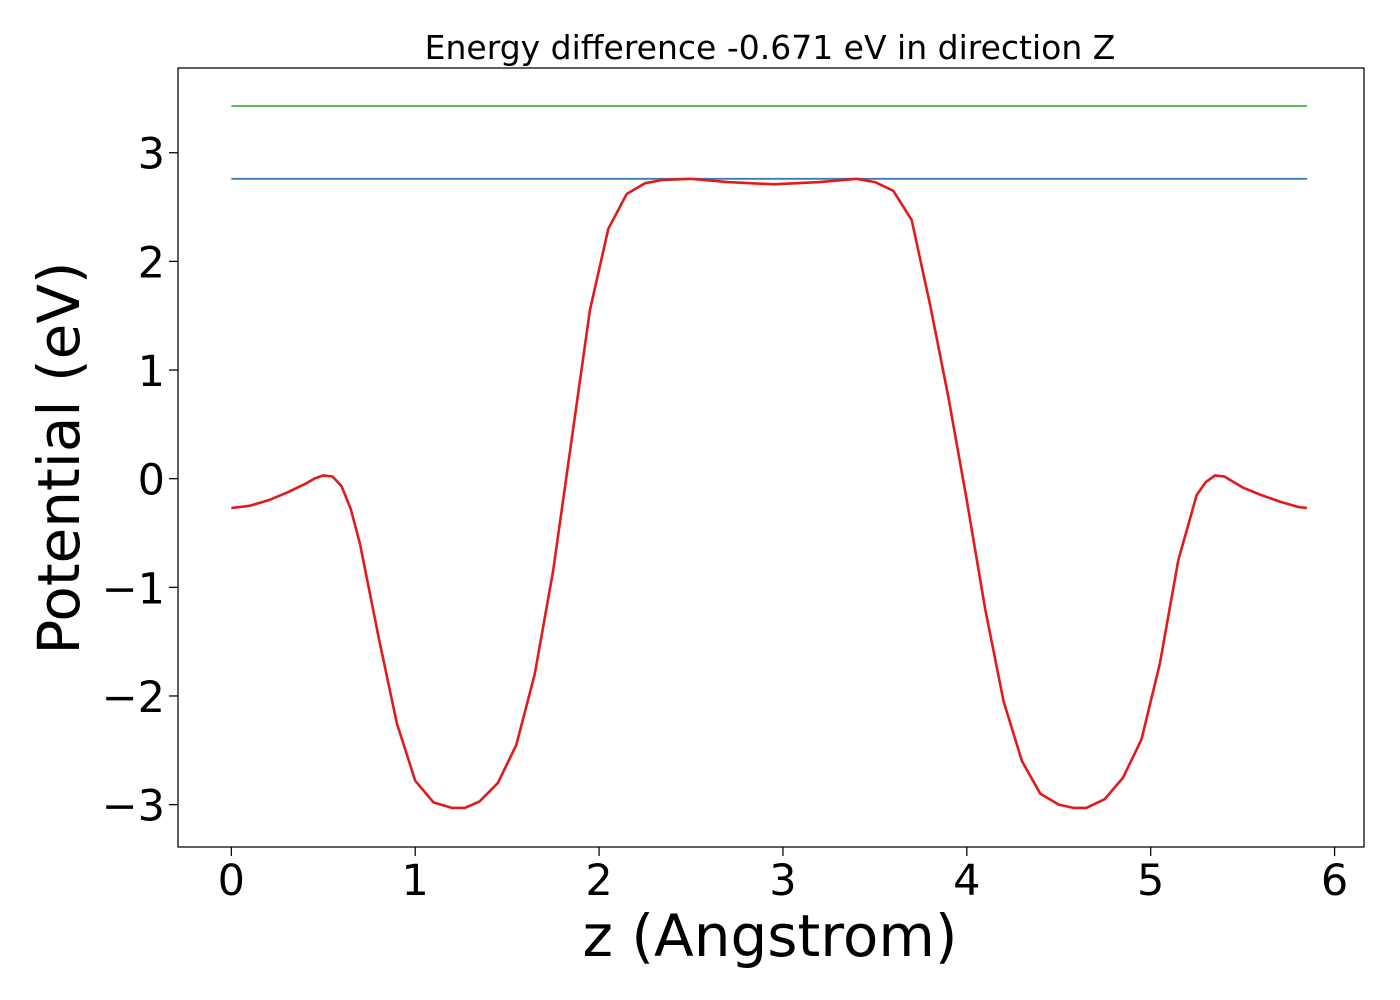 This screenshot has height=1000, width=1400. Describe the element at coordinates (151, 372) in the screenshot. I see `y-tick-label: 1` at that location.